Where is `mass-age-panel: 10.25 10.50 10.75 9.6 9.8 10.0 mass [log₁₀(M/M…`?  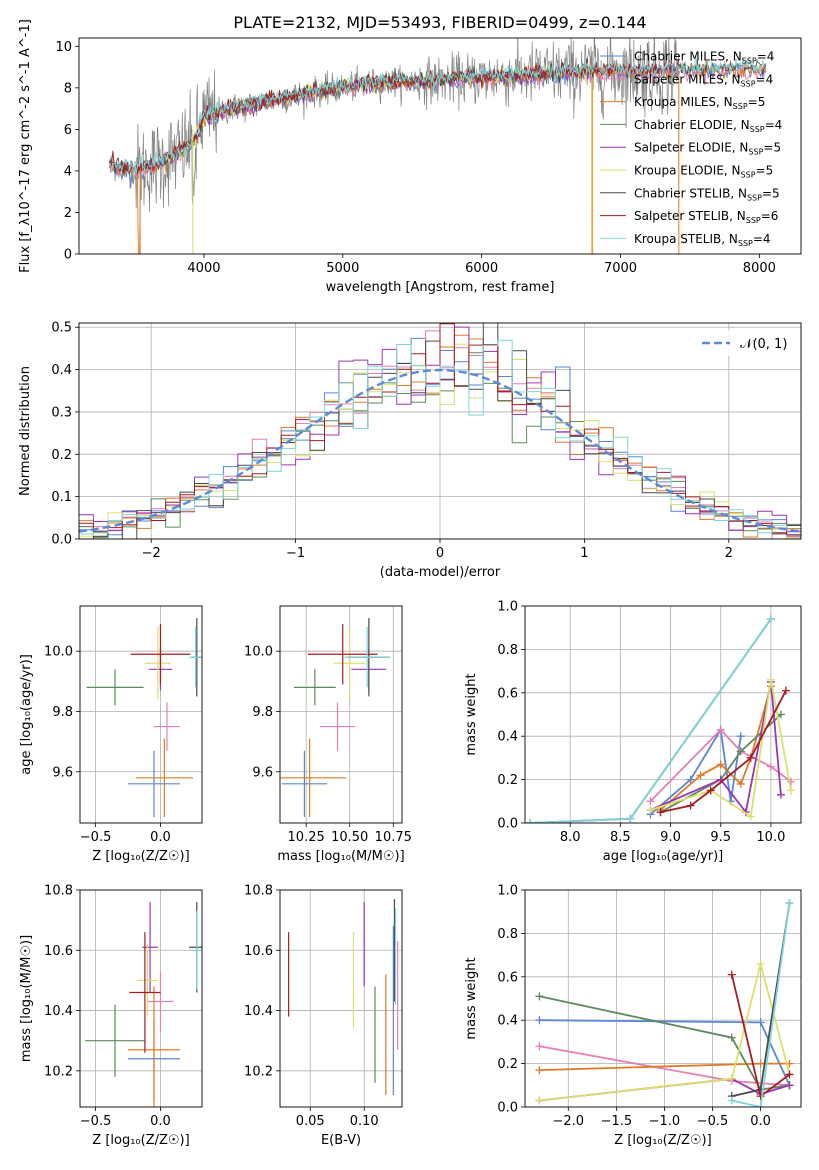
mass-age-panel: 10.25 10.50 10.75 9.6 9.8 10.0 mass [log₁₀(M/M… is located at coordinates (328, 734).